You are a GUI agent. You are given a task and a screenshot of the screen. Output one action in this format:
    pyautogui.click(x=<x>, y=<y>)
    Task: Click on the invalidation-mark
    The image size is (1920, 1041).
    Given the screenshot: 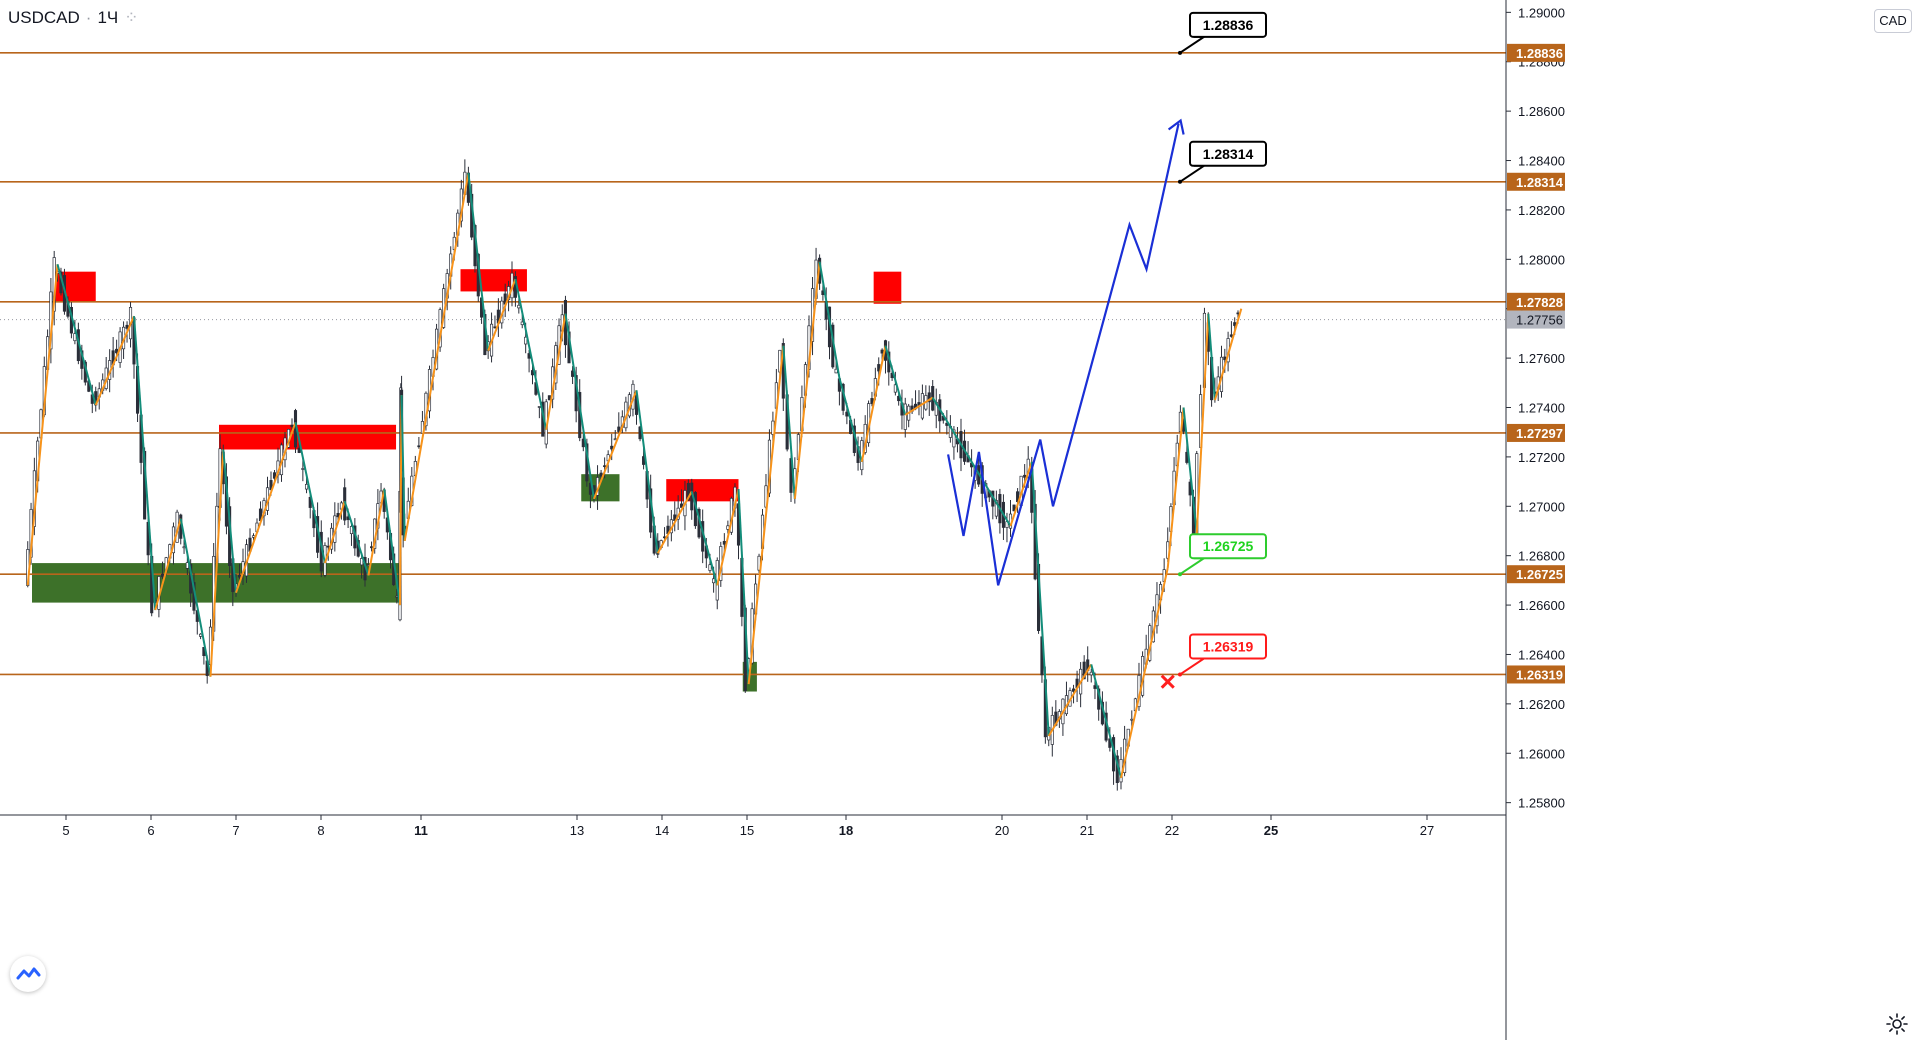 What is the action you would take?
    pyautogui.click(x=1167, y=681)
    